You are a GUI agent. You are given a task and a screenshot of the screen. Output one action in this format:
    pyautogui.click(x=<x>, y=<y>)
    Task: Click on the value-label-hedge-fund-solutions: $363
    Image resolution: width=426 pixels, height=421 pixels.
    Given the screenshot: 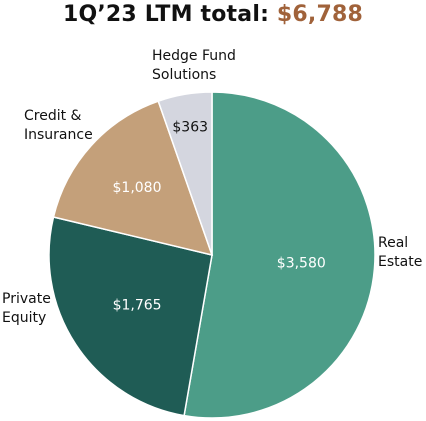 What is the action you would take?
    pyautogui.click(x=190, y=127)
    